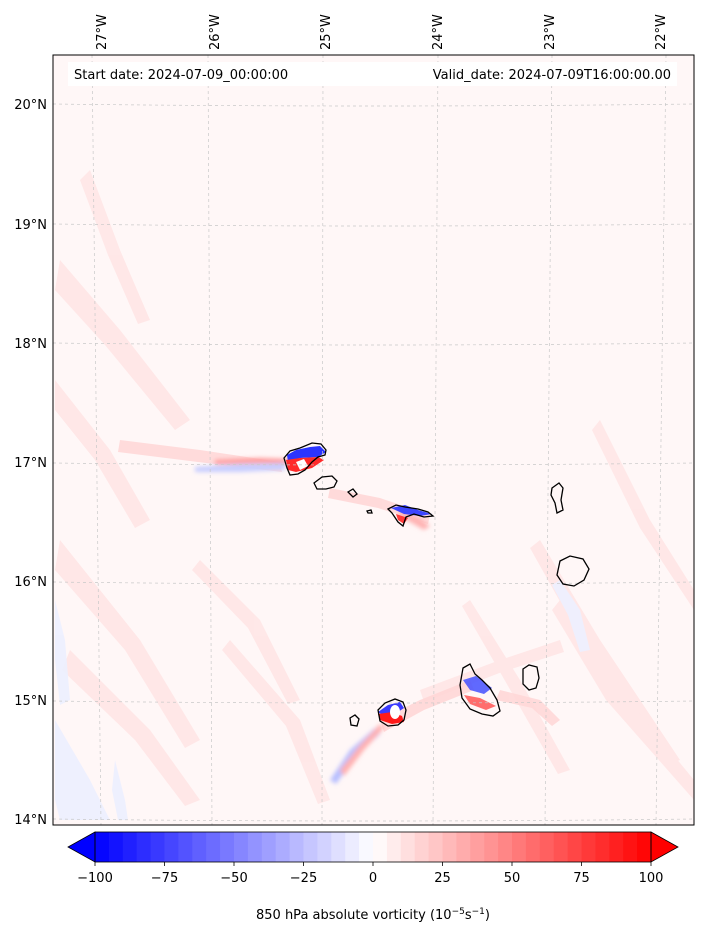  What do you see at coordinates (102, 32) in the screenshot?
I see `lon-label-27w: 27°W` at bounding box center [102, 32].